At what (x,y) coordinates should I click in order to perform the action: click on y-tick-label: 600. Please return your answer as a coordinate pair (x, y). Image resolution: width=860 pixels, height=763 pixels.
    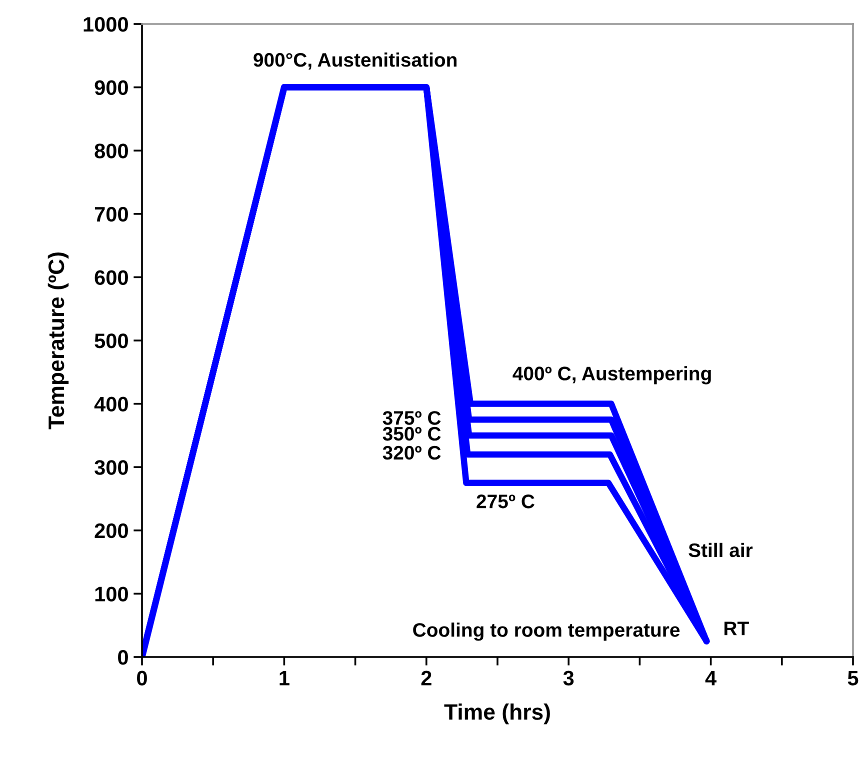
    Looking at the image, I should click on (111, 277).